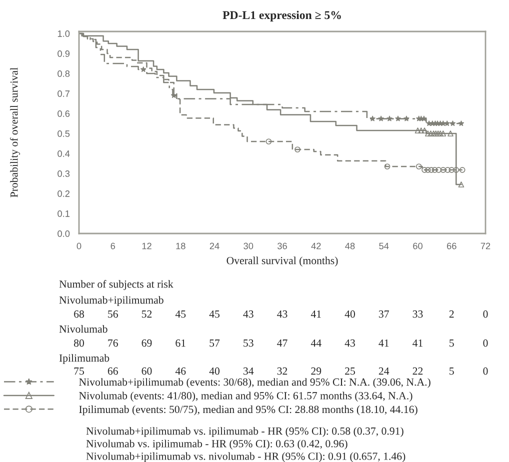 The width and height of the screenshot is (509, 462). I want to click on text: 68 56 52 45 45 43 43 41 40 37 33 2 0, so click(281, 314).